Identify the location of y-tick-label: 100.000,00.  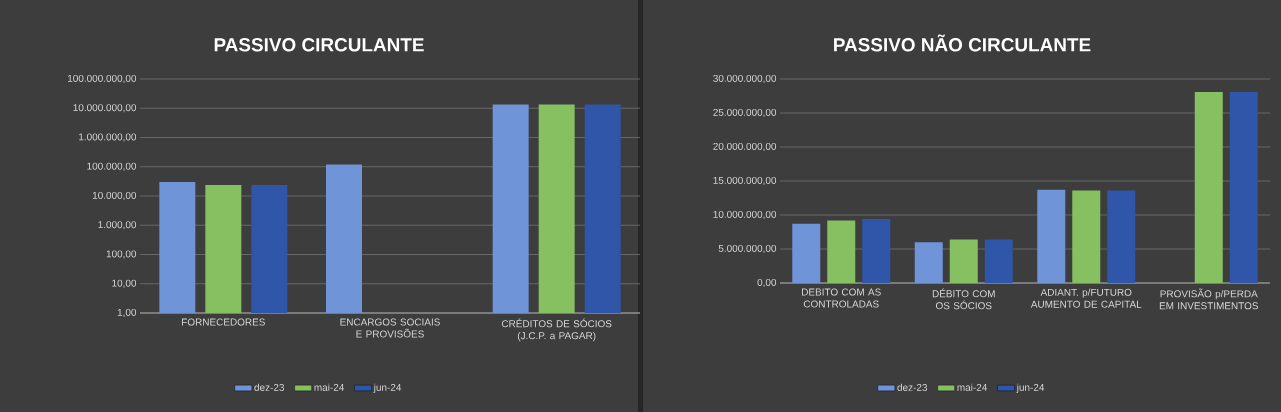
(112, 166).